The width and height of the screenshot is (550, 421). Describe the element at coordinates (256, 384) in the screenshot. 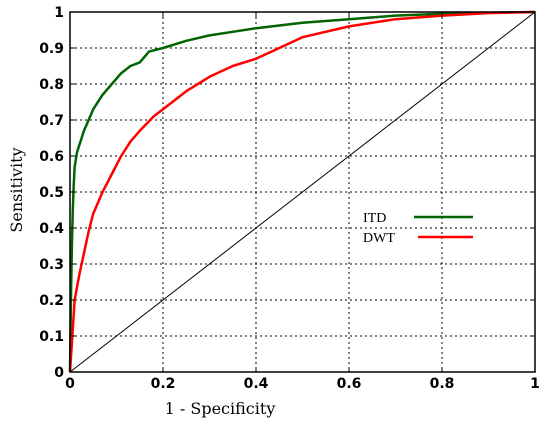

I see `x-tick-label: 0.4` at that location.